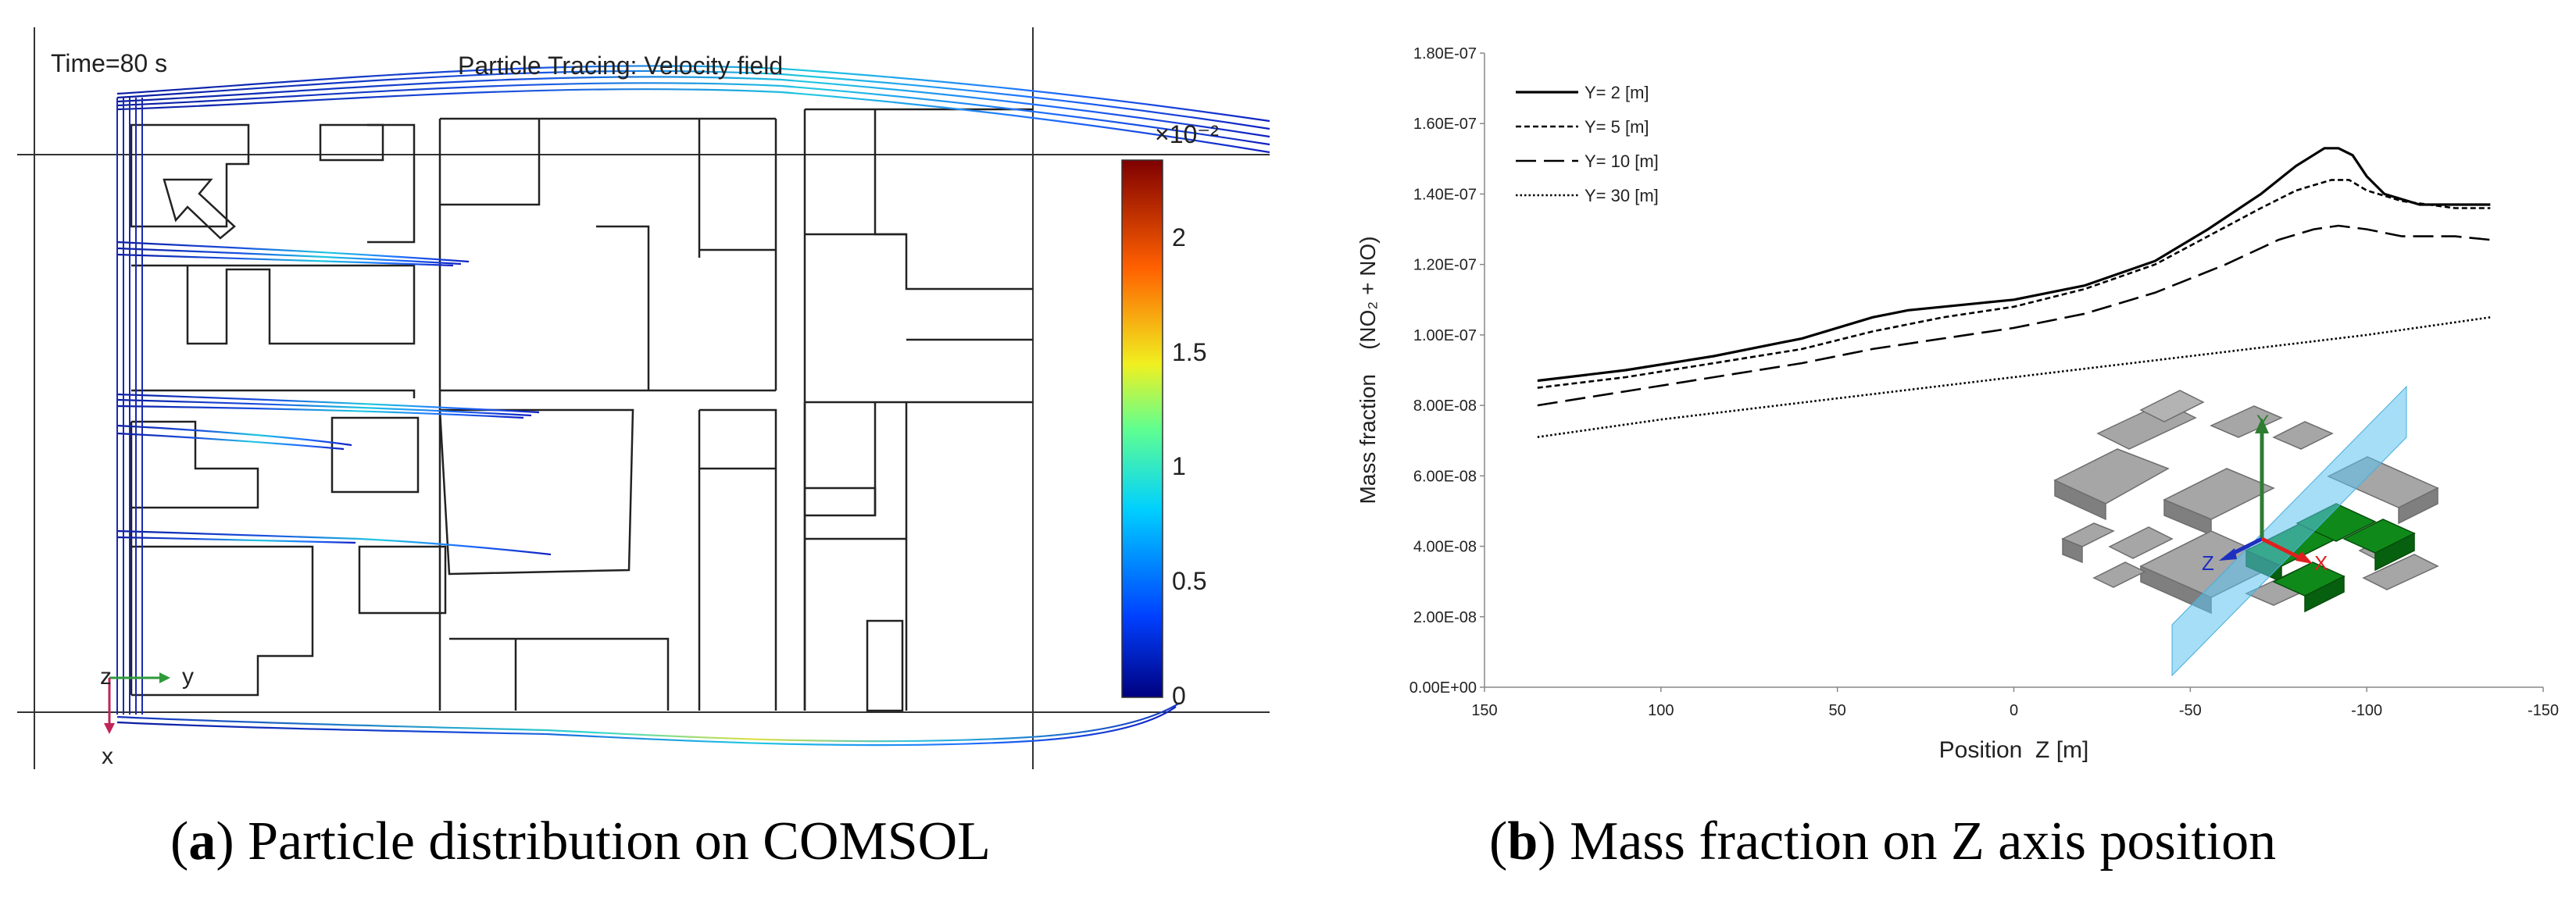  I want to click on x-axis-title: Position Z [m], so click(2014, 750).